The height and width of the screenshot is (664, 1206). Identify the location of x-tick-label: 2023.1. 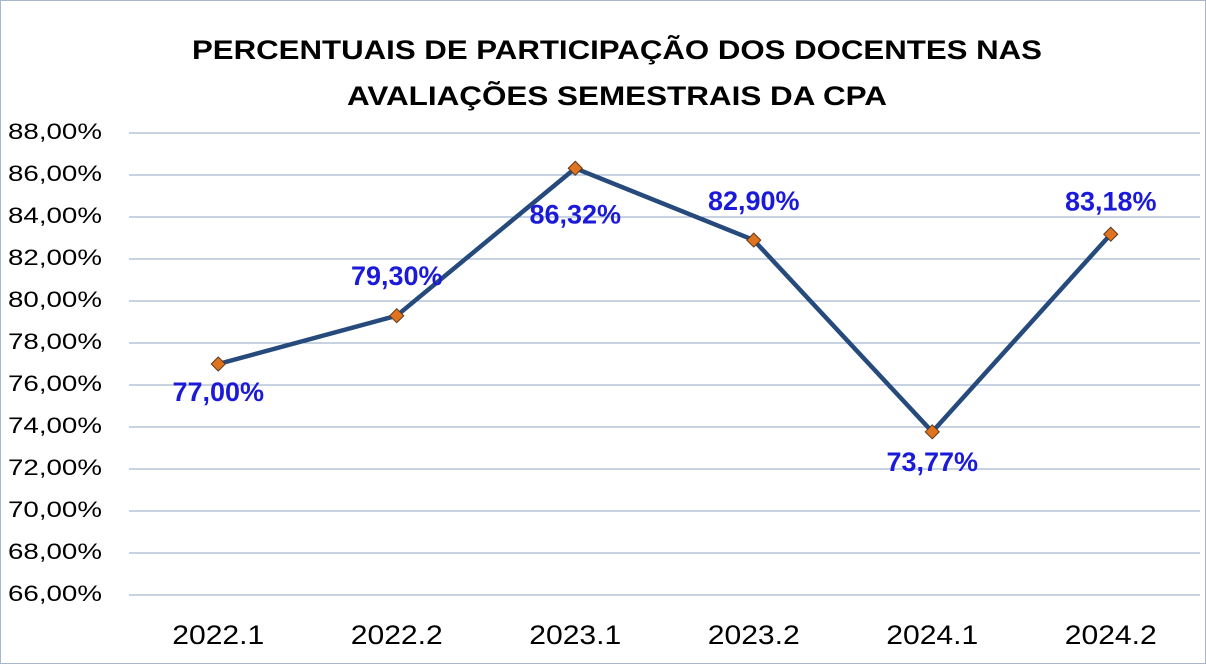
(575, 635).